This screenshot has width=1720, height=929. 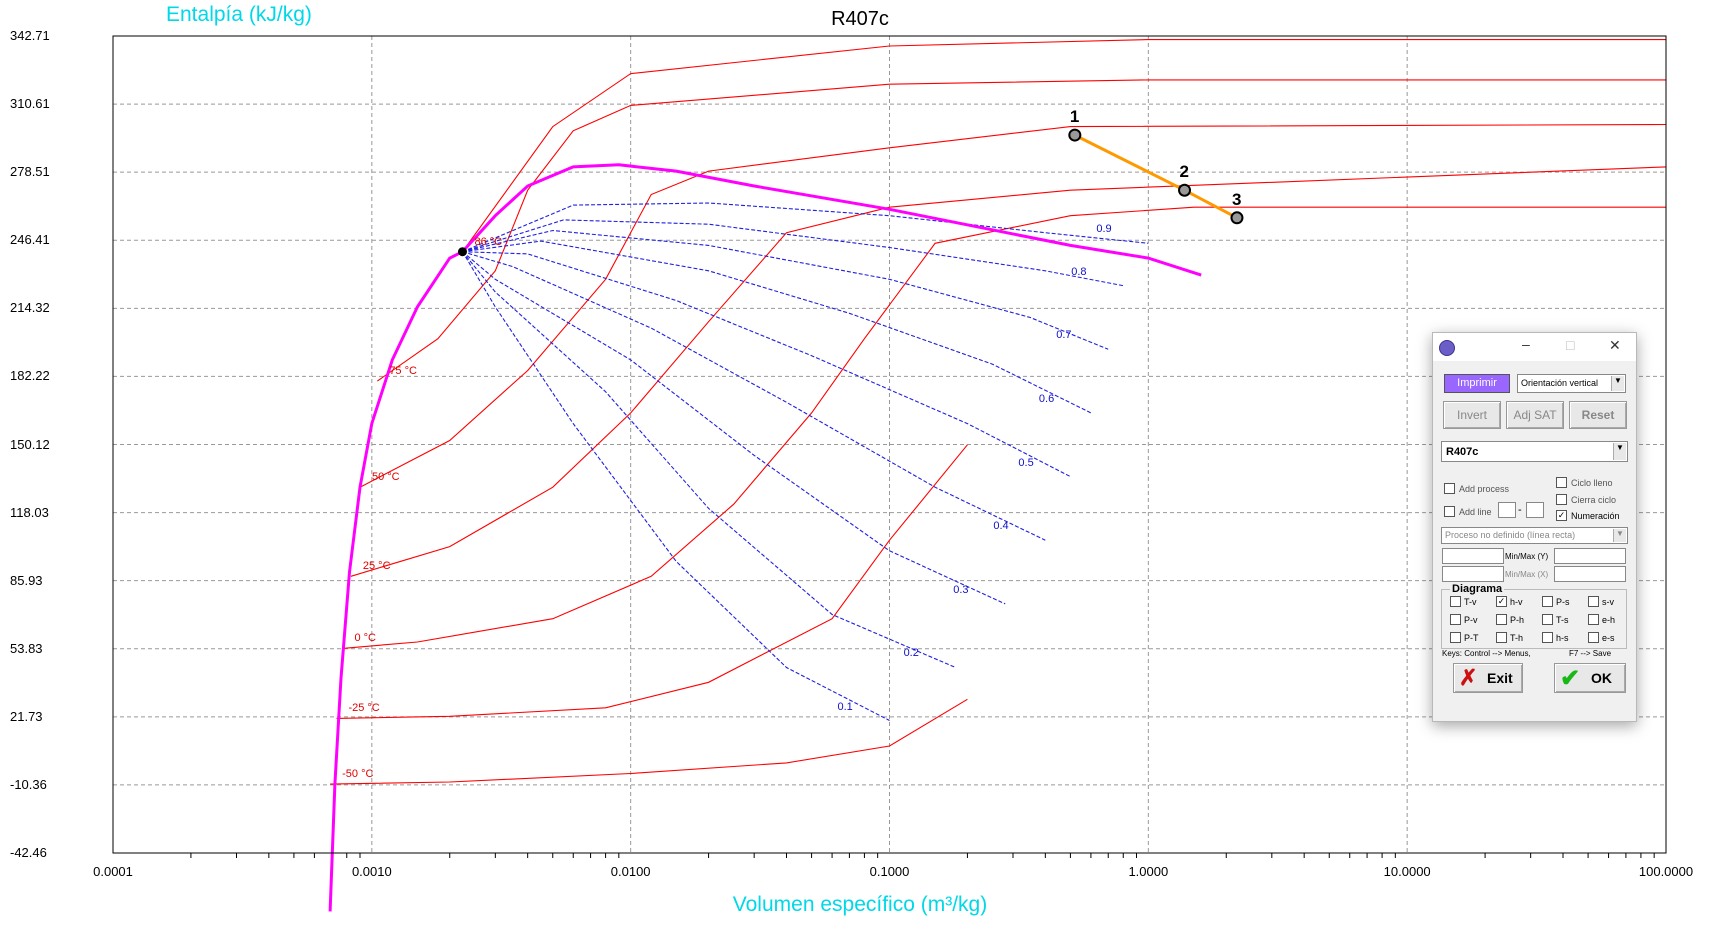 I want to click on y-tick-label: 214.32, so click(x=30, y=308).